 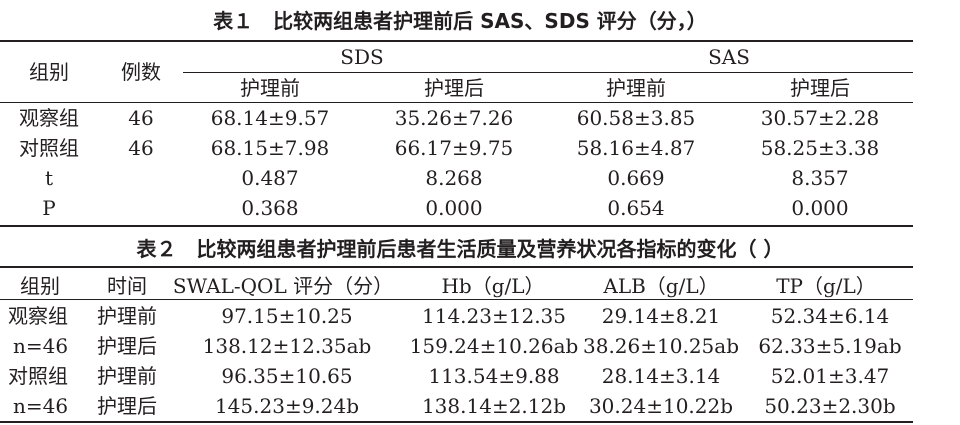 What do you see at coordinates (494, 346) in the screenshot?
I see `table2-cell: 159.24±10.26ab` at bounding box center [494, 346].